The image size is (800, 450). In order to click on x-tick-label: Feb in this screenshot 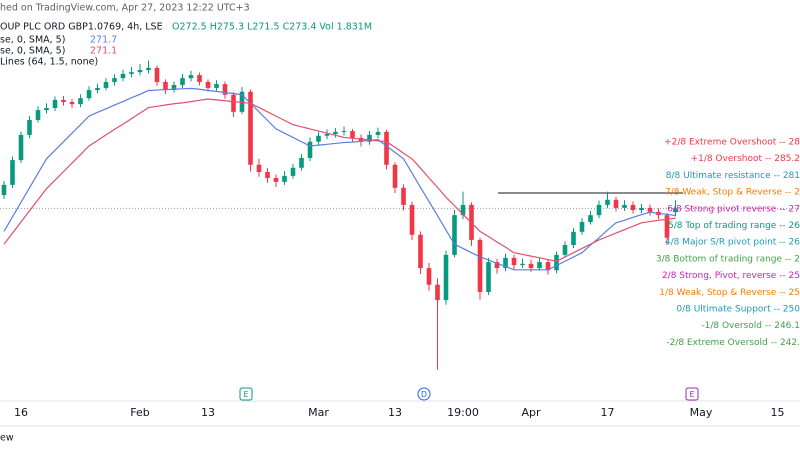, I will do `click(139, 412)`.